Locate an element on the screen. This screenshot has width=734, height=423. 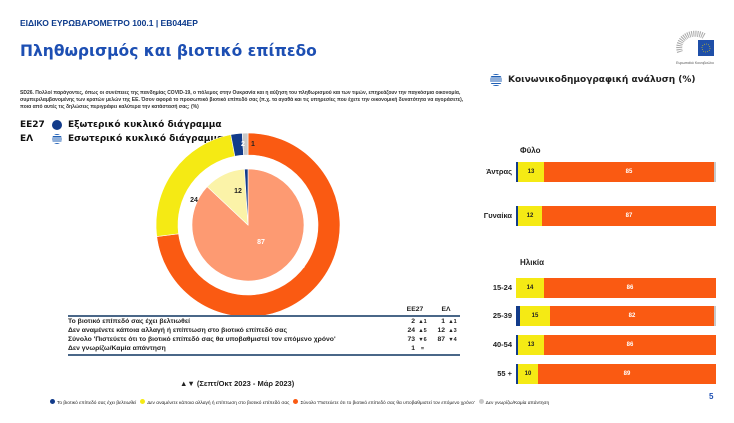
outer-slice-improved is located at coordinates (237, 144).